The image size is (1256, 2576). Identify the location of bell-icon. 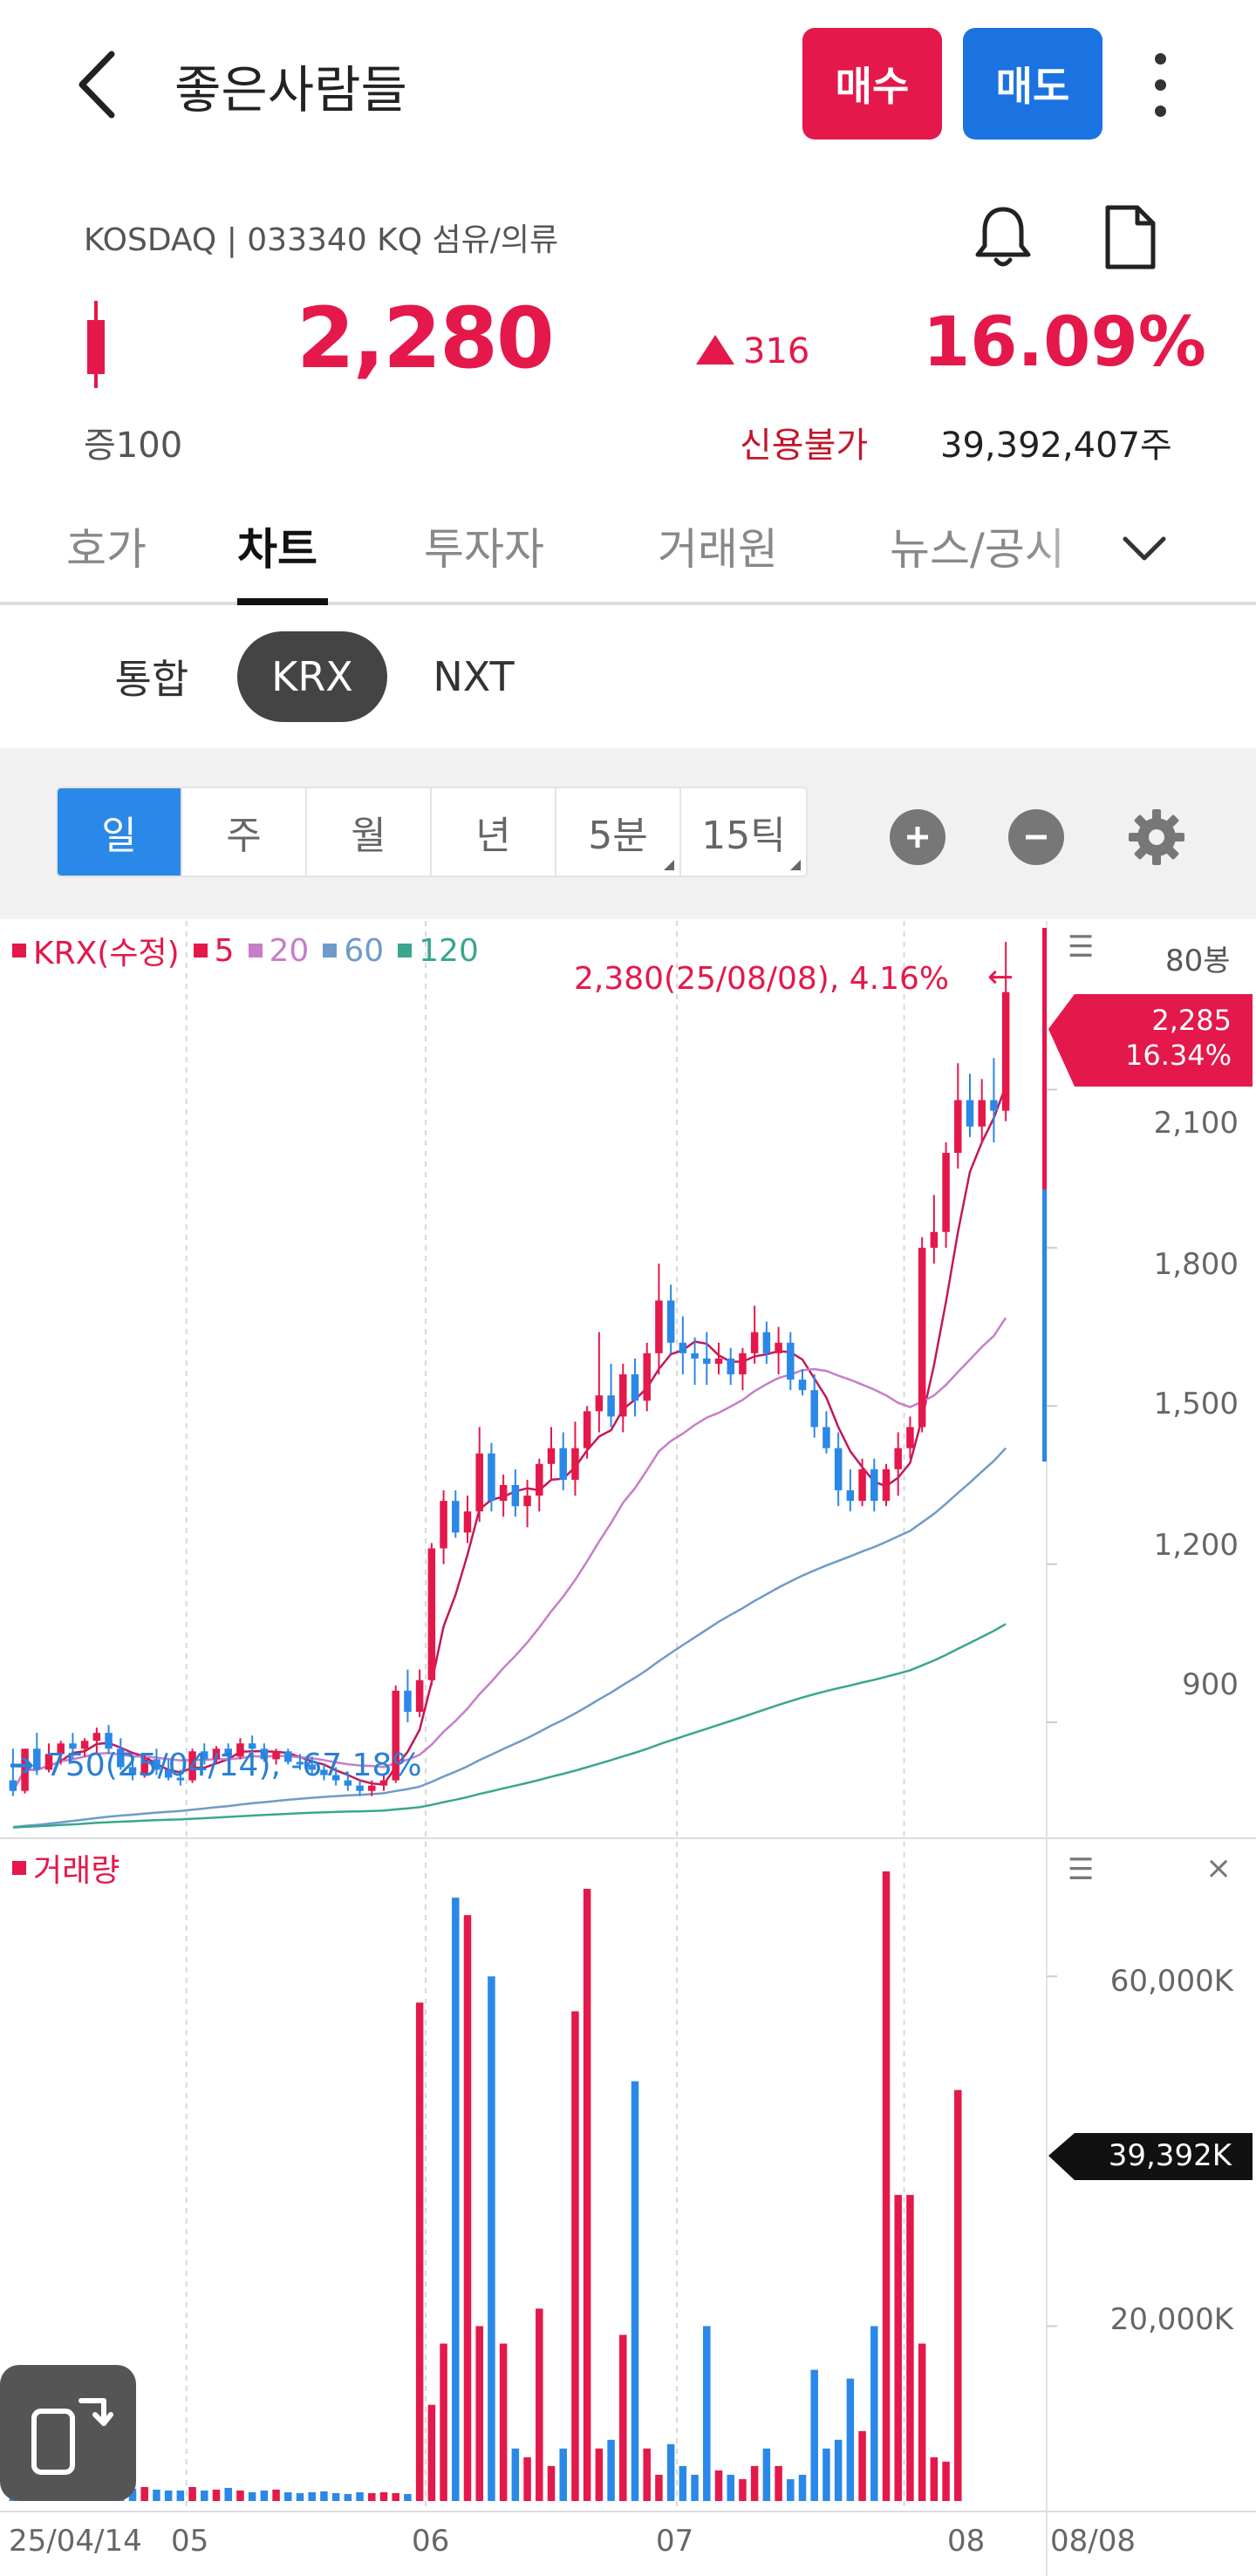
(1003, 237).